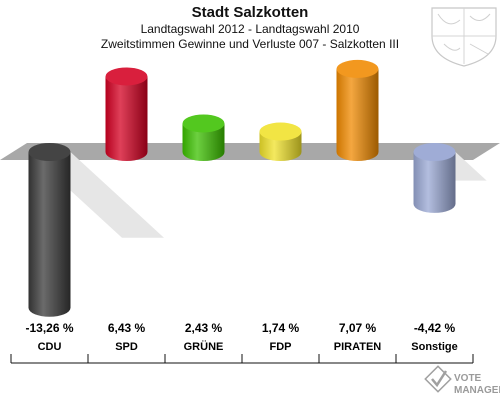 This screenshot has width=500, height=400. I want to click on coat-of-arms-icon, so click(464, 37).